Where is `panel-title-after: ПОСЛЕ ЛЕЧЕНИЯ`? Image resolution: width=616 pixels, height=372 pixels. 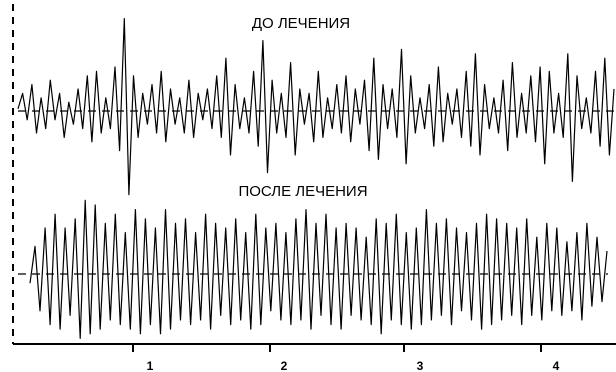
panel-title-after: ПОСЛЕ ЛЕЧЕНИЯ is located at coordinates (302, 191).